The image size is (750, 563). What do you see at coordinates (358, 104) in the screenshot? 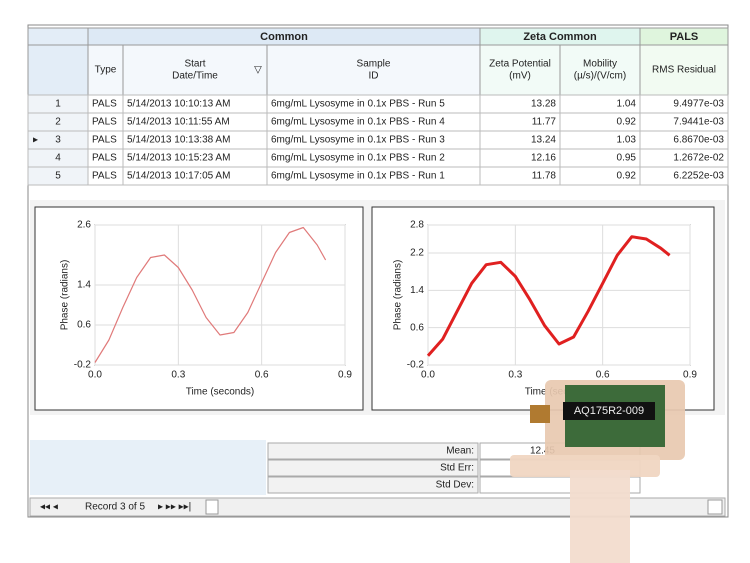
I see `cell-text: 6mg/mL Lysosyme in 0.1x PBS - Run 5` at bounding box center [358, 104].